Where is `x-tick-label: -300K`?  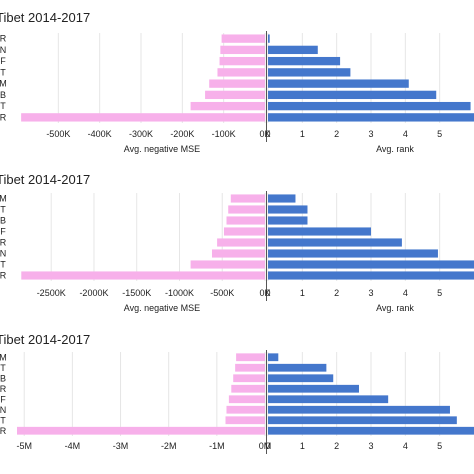 x-tick-label: -300K is located at coordinates (141, 134).